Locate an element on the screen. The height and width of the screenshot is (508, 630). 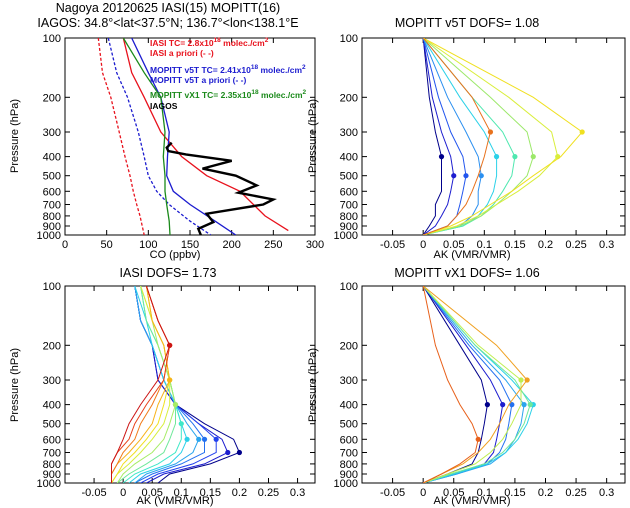
vx1-ytick-label: 1000 is located at coordinates (346, 484).